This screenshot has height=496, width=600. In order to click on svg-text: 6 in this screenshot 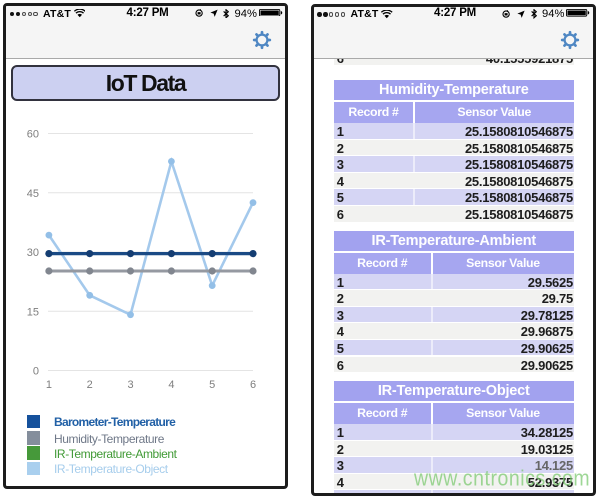, I will do `click(253, 385)`.